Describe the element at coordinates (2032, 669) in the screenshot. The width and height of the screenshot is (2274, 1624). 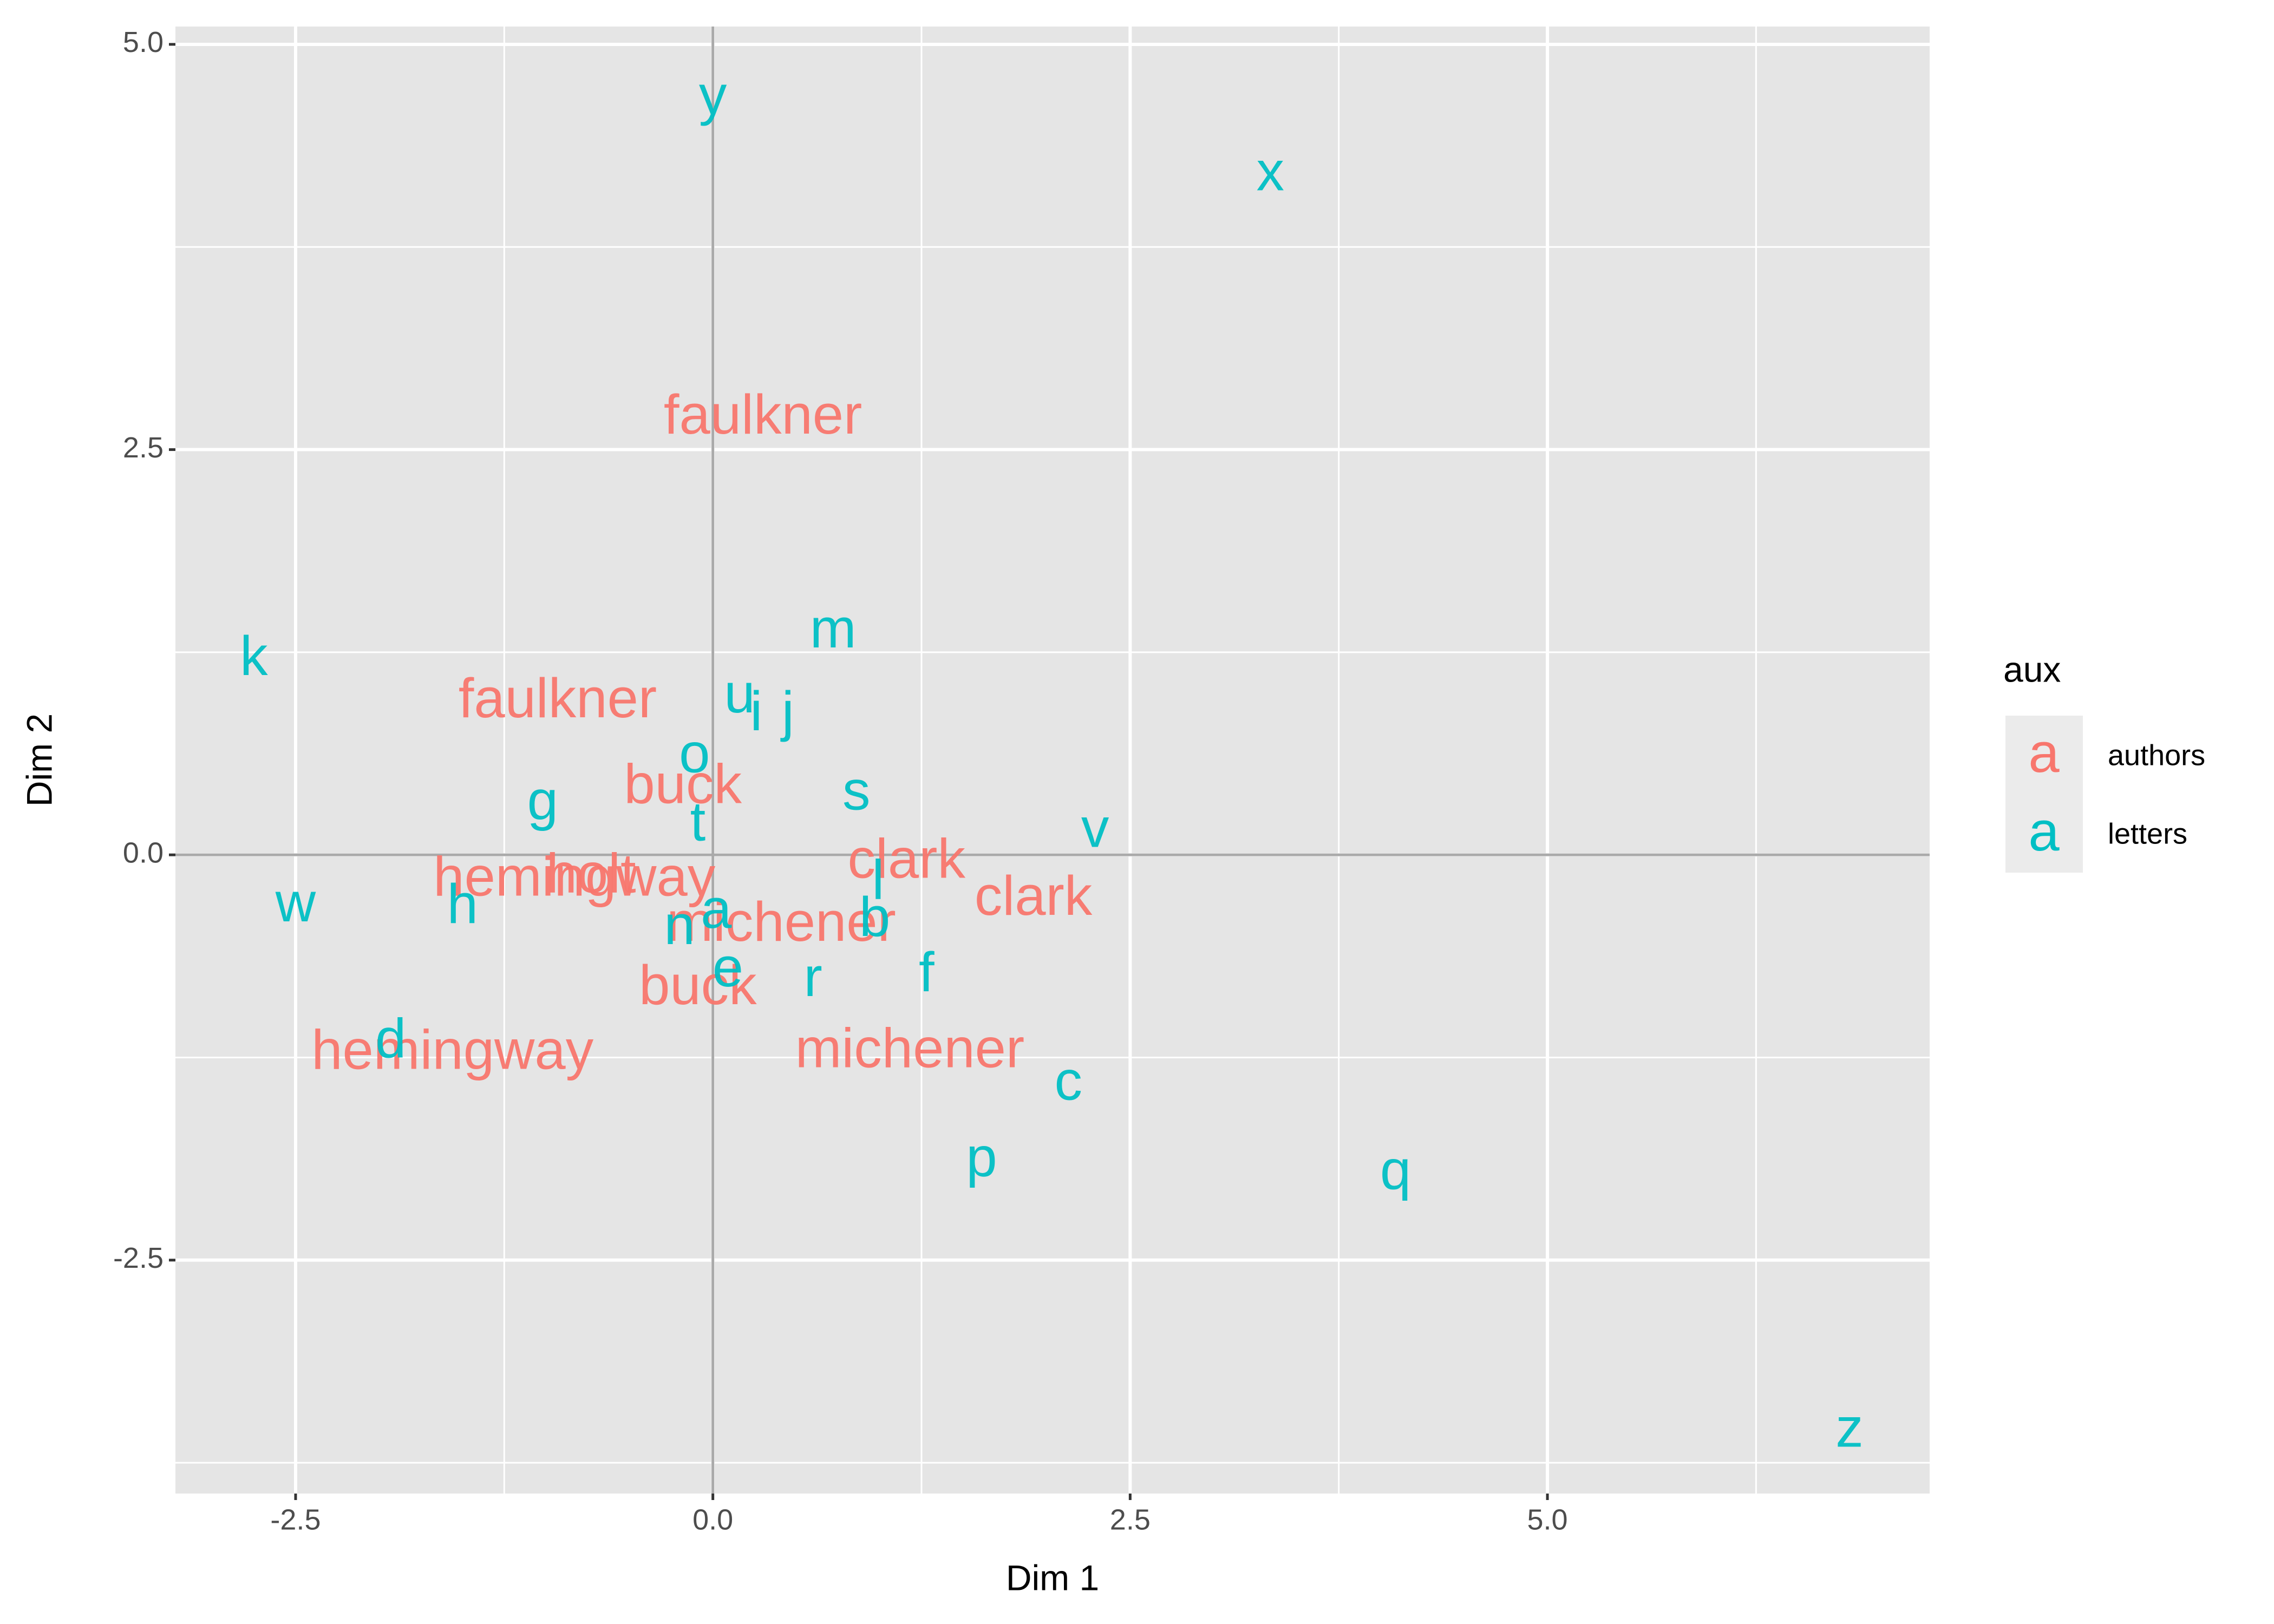
I see `legend-title: aux` at that location.